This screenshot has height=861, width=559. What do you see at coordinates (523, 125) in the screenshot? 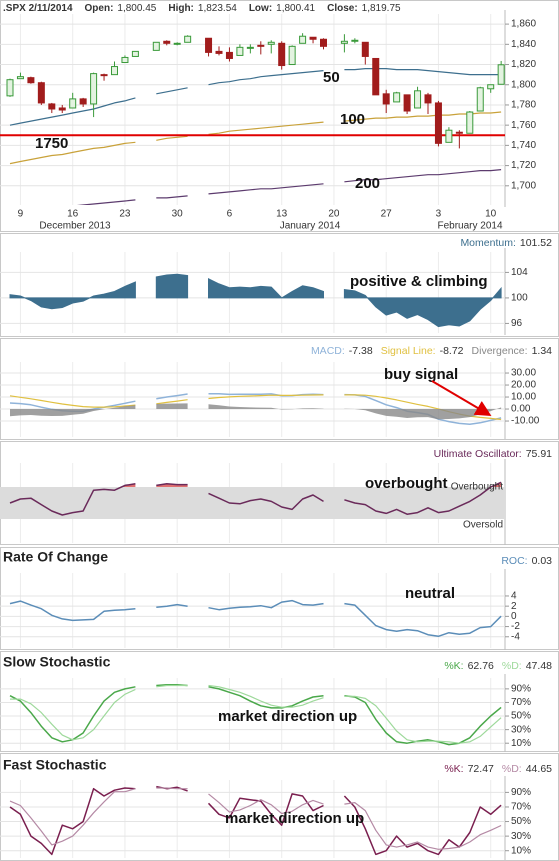
I see `y-tick-label: 1,760` at bounding box center [523, 125].